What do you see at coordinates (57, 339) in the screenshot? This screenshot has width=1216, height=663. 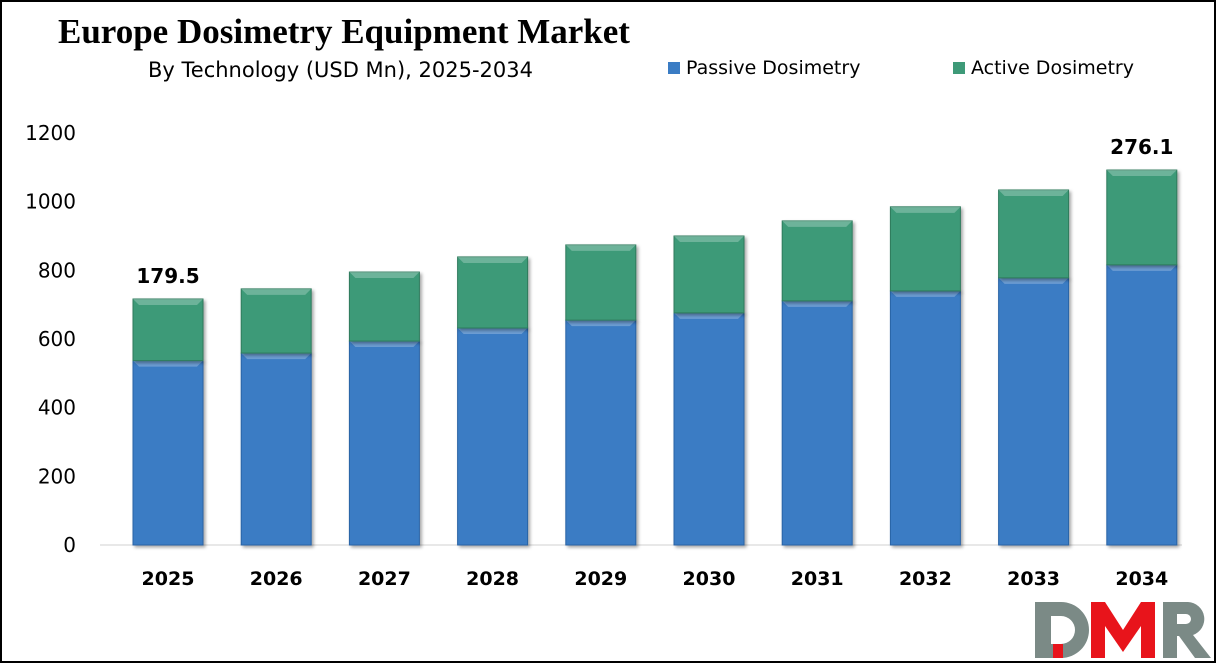 I see `y-tick-label: 600` at bounding box center [57, 339].